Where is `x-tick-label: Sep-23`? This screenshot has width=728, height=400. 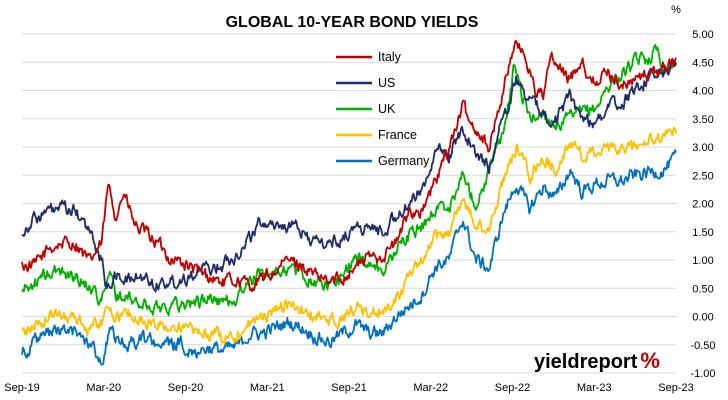
x-tick-label: Sep-23 is located at coordinates (675, 388).